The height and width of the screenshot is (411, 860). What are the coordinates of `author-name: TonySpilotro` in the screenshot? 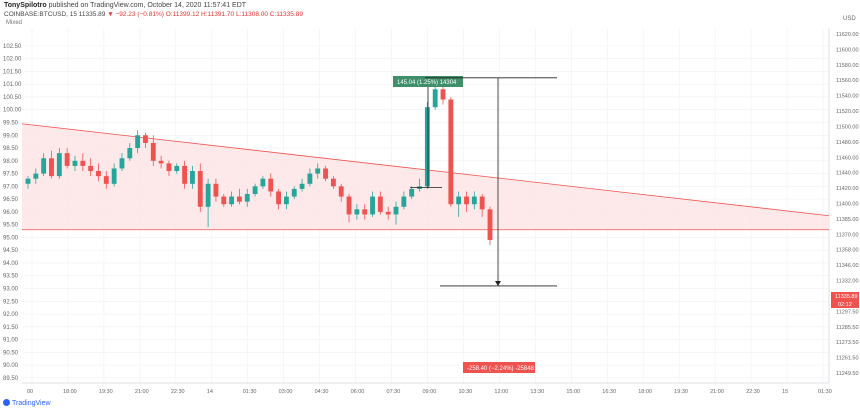 It's located at (25, 5).